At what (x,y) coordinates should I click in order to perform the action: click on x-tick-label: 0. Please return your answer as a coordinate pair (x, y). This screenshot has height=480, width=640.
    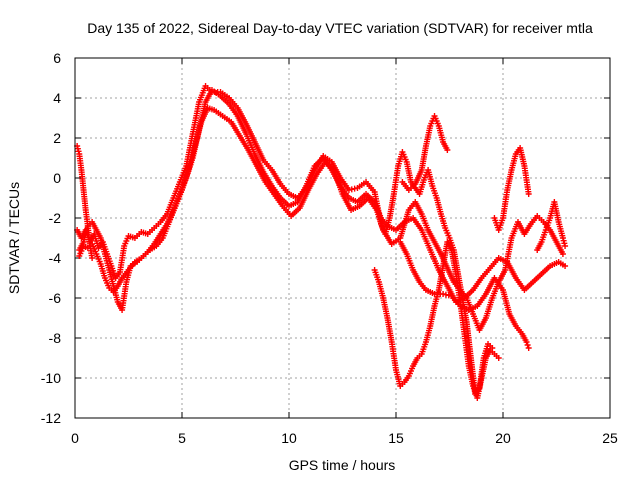
    Looking at the image, I should click on (75, 438).